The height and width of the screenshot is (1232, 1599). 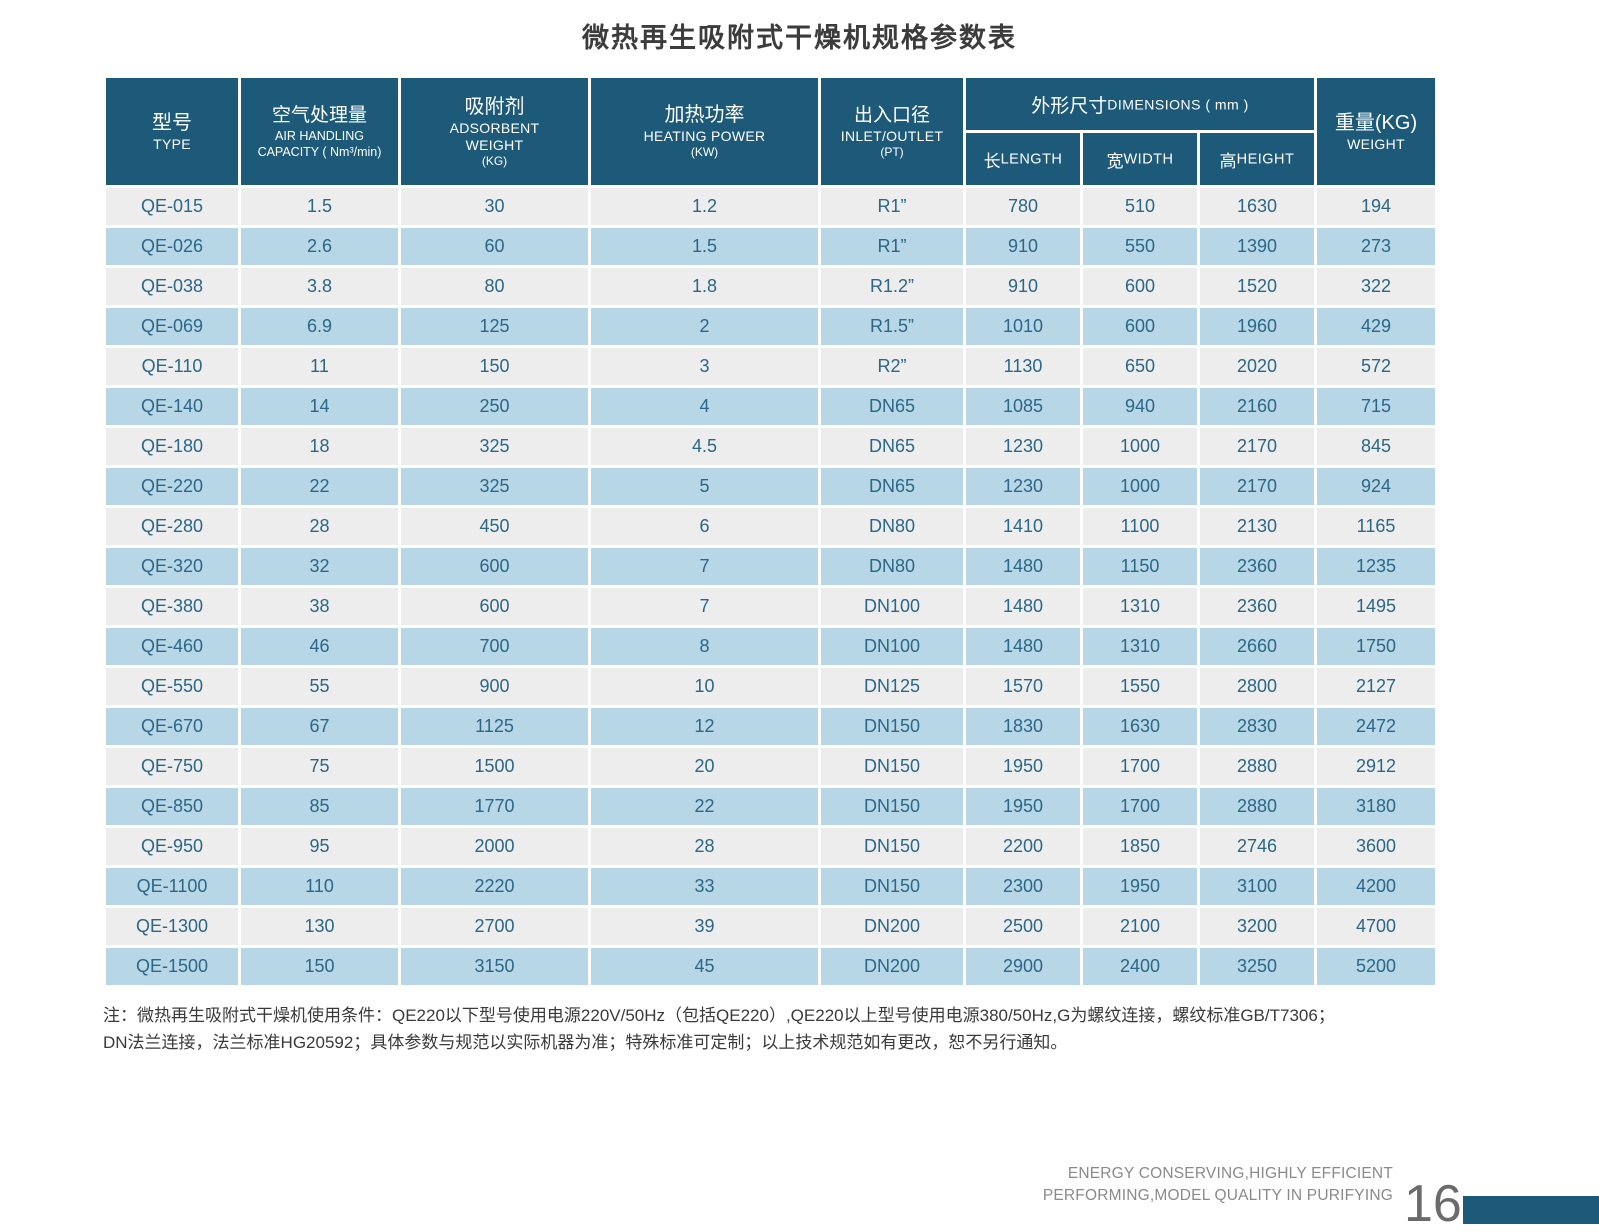 I want to click on header-air-capacity: 空气处理量 AIR HANDLING CAPACITY ( Nm³/min), so click(x=319, y=131).